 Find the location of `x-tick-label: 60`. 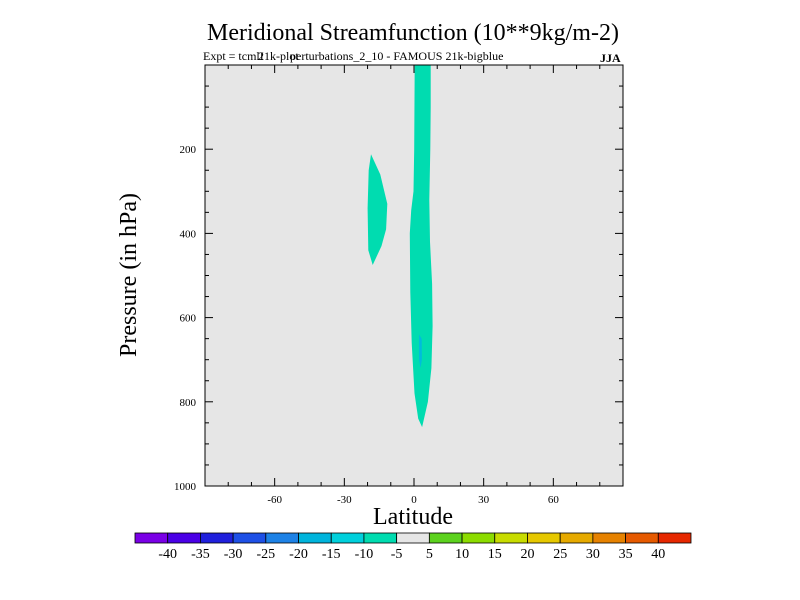

x-tick-label: 60 is located at coordinates (554, 500).